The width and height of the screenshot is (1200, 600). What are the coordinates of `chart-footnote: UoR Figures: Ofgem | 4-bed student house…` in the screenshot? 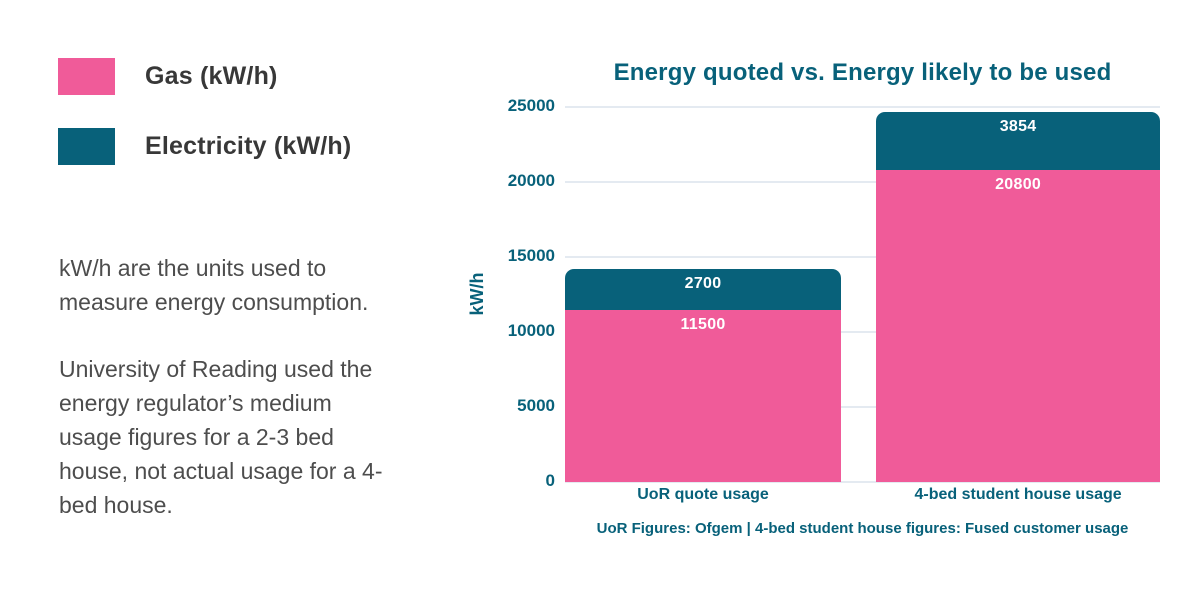 It's located at (862, 528).